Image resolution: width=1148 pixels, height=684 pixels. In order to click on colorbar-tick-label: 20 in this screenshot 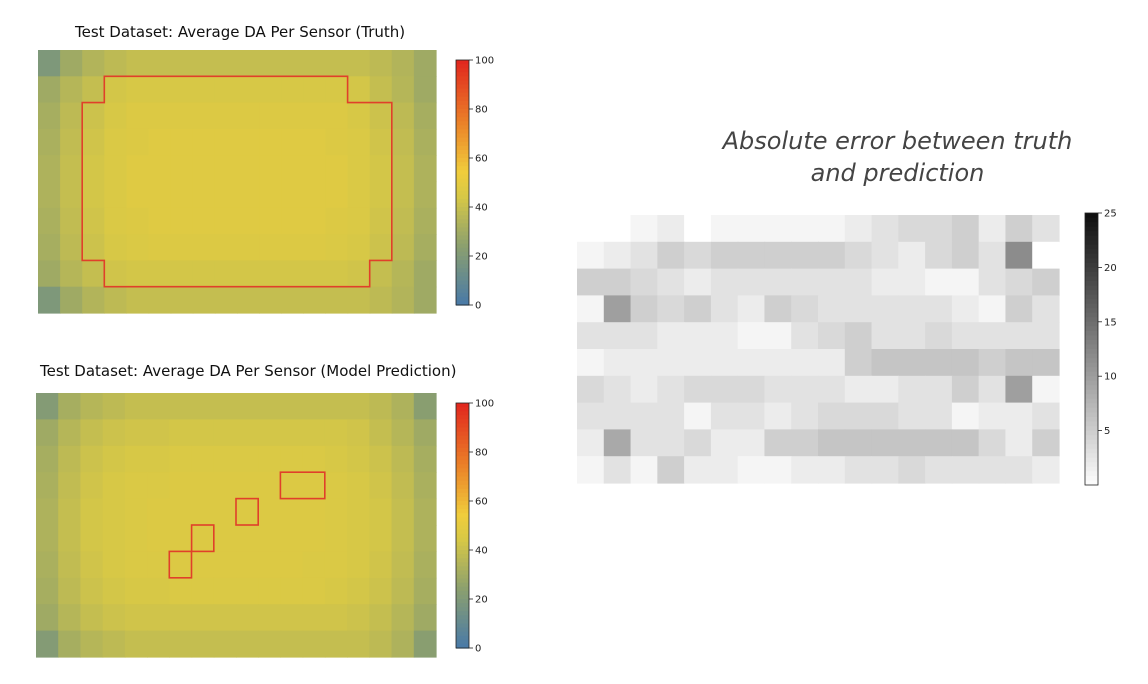, I will do `click(481, 257)`.